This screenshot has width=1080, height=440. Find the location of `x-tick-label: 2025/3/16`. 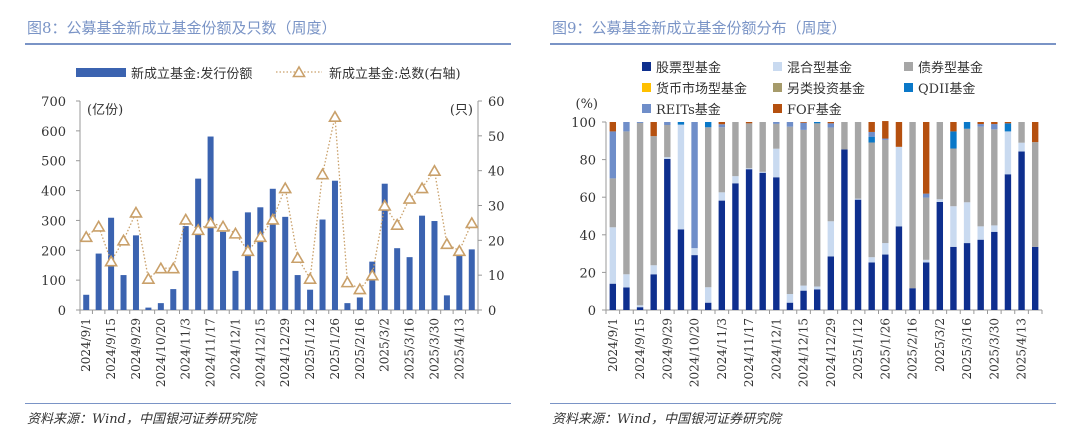

x-tick-label: 2025/3/16 is located at coordinates (410, 349).